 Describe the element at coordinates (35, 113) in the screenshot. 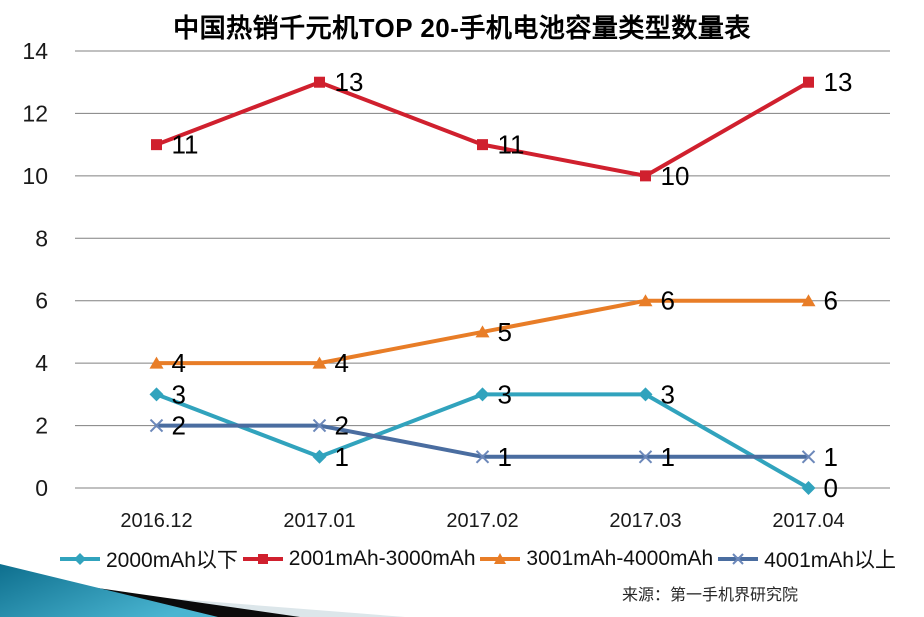

I see `y-tick-label: 12` at that location.